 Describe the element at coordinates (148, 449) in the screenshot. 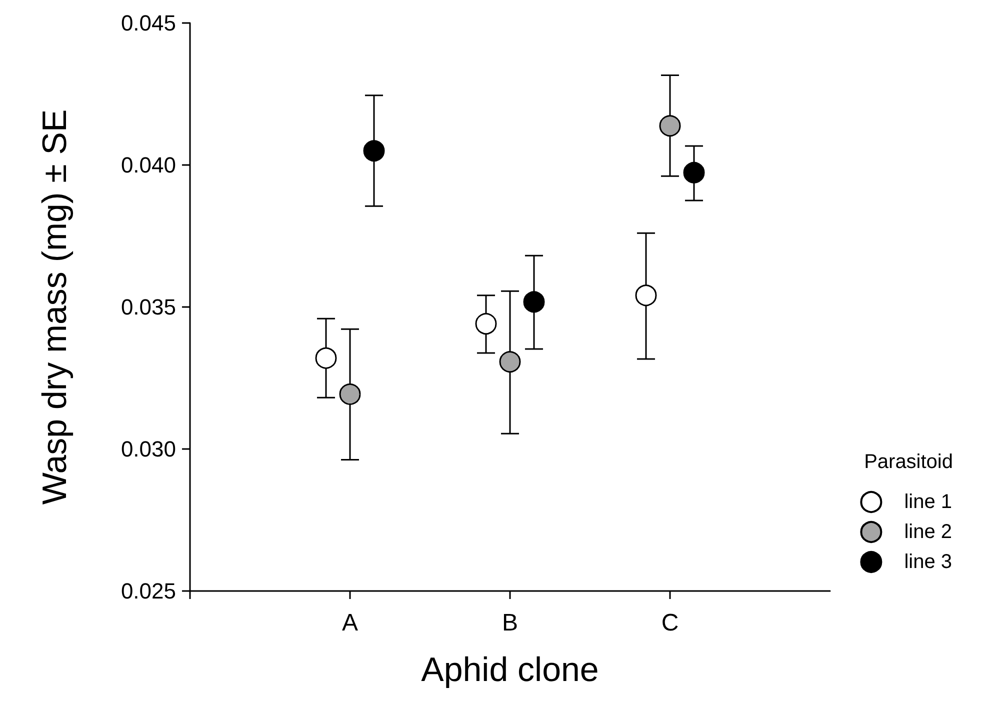

I see `y-tick-label: 0.030` at that location.